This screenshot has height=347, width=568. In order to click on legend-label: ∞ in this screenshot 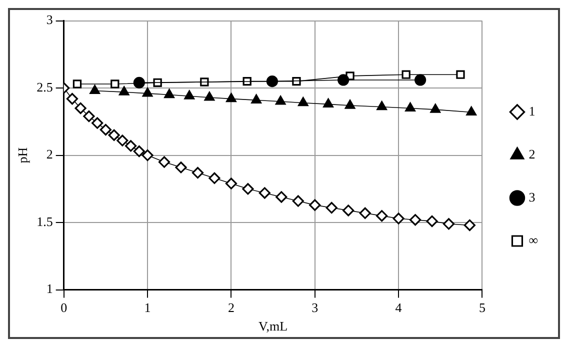, I will do `click(533, 240)`.